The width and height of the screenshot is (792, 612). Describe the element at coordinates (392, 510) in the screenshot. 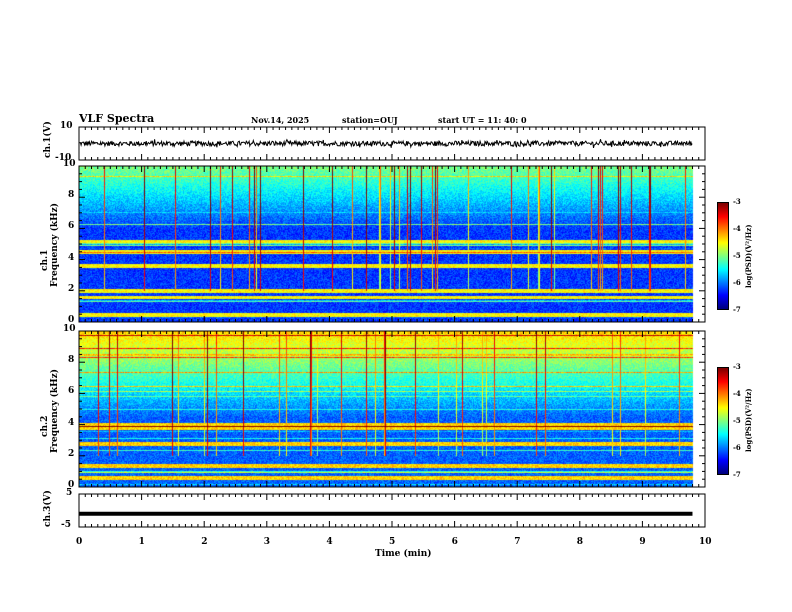

I see `ch3-waveform-plot` at that location.